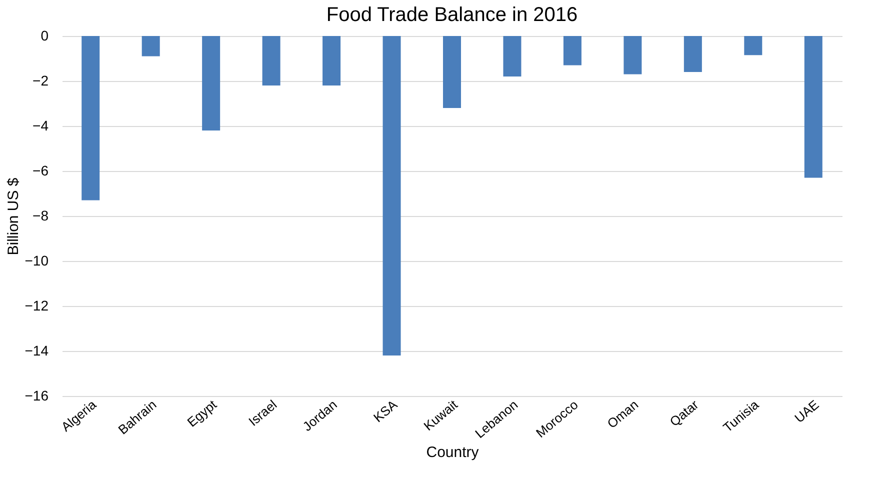 This screenshot has height=500, width=887. I want to click on y-tick-label: −8, so click(40, 216).